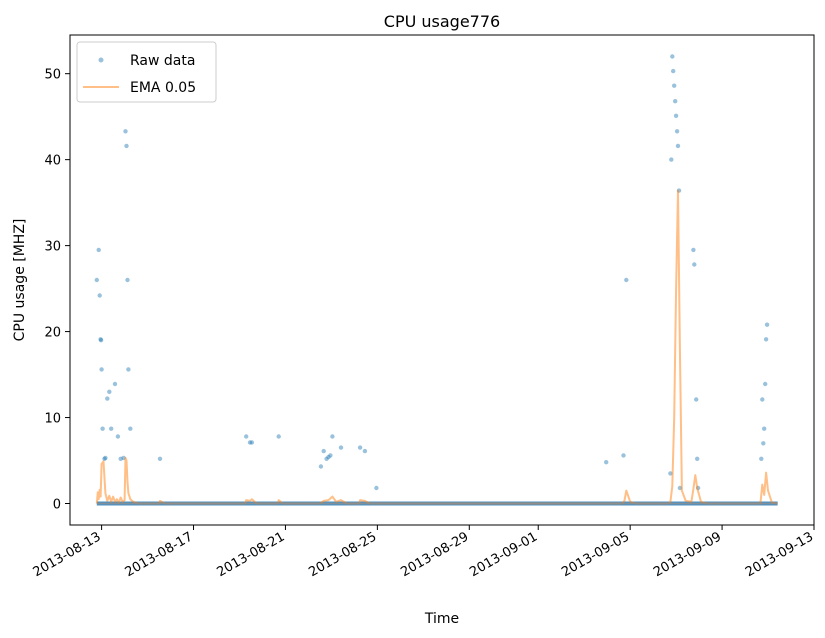 This screenshot has height=638, width=825. What do you see at coordinates (779, 554) in the screenshot?
I see `x-tick-label: 2013-09-13` at bounding box center [779, 554].